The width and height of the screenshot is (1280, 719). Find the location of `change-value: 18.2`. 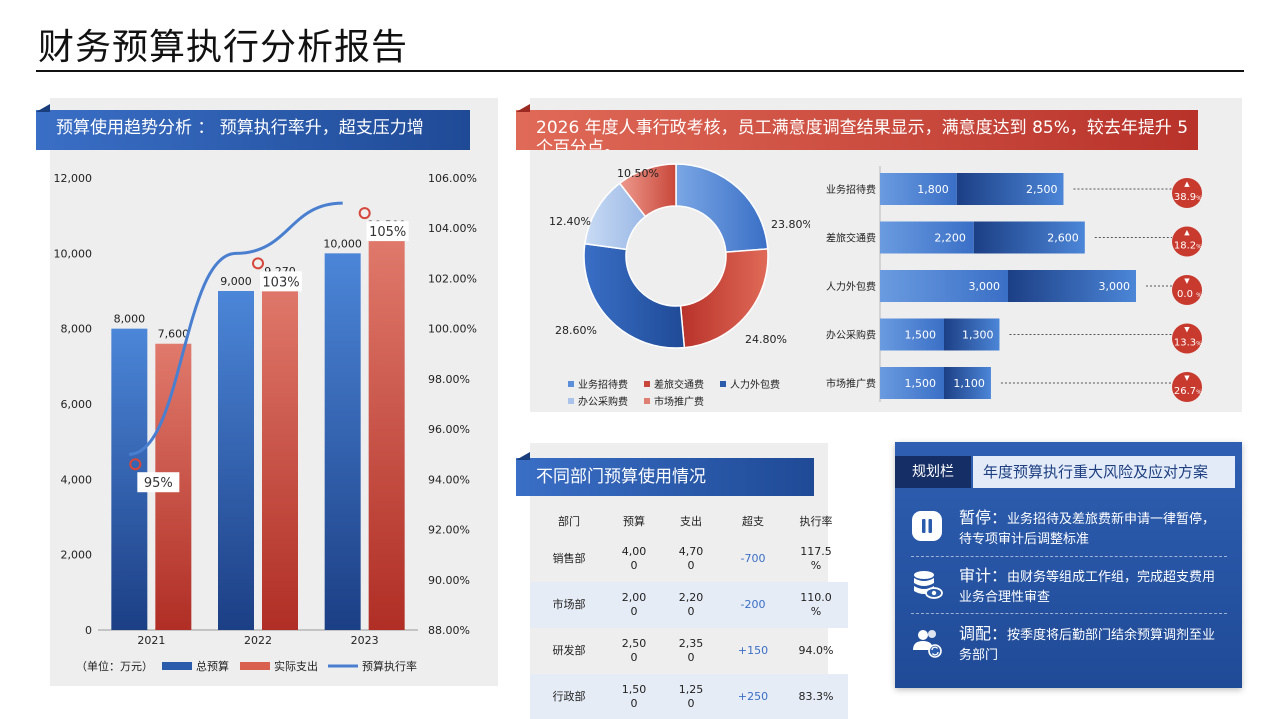

change-value: 18.2 is located at coordinates (1185, 246).